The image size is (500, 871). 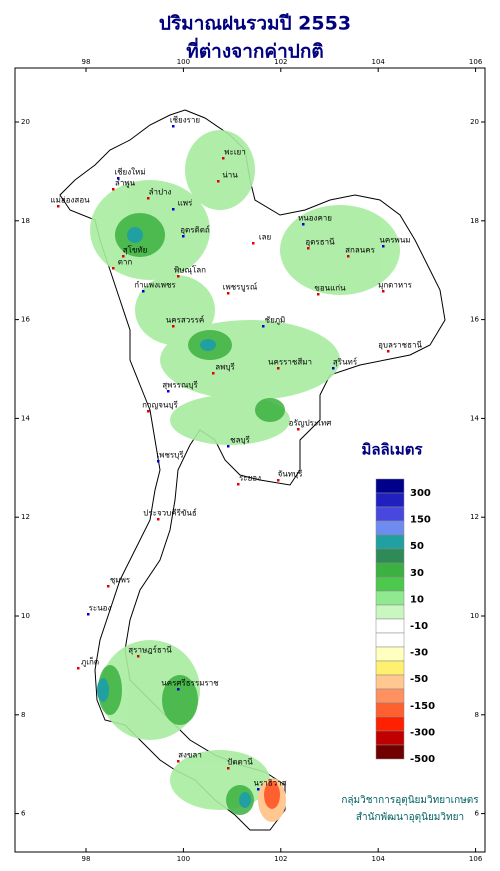 I want to click on place-label: ตาก, so click(x=125, y=262).